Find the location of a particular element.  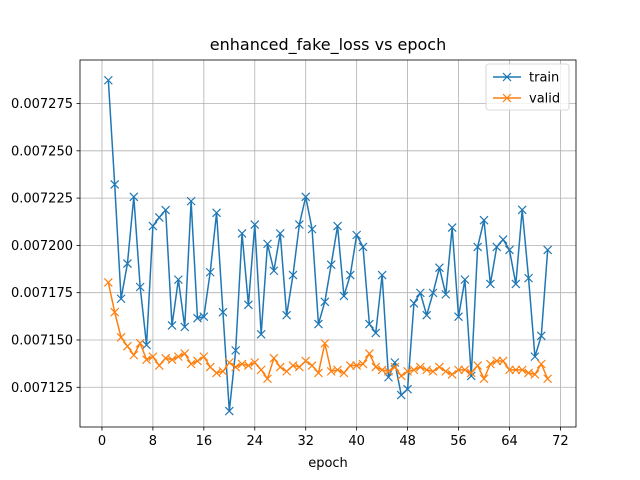

y-tick-label: 0.007150 is located at coordinates (42, 340).